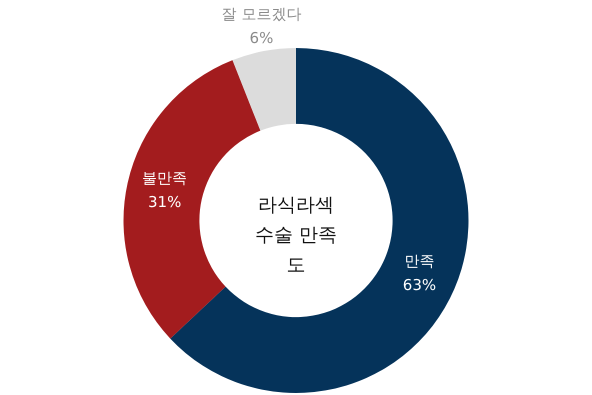 The image size is (592, 395). I want to click on text: 라식라섹 수술 만족도, so click(296, 235).